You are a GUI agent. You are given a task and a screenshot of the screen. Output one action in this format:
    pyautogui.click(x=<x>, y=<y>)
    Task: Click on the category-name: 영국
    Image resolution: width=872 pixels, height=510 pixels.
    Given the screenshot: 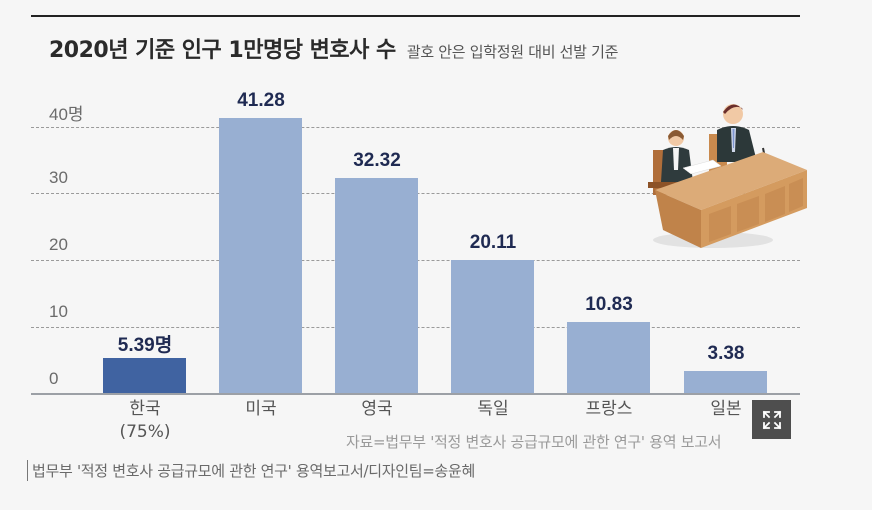 What is the action you would take?
    pyautogui.click(x=377, y=409)
    